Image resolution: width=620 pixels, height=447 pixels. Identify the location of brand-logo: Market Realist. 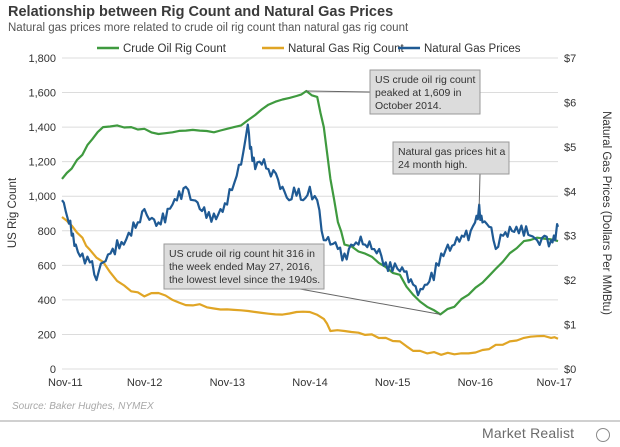
(528, 433).